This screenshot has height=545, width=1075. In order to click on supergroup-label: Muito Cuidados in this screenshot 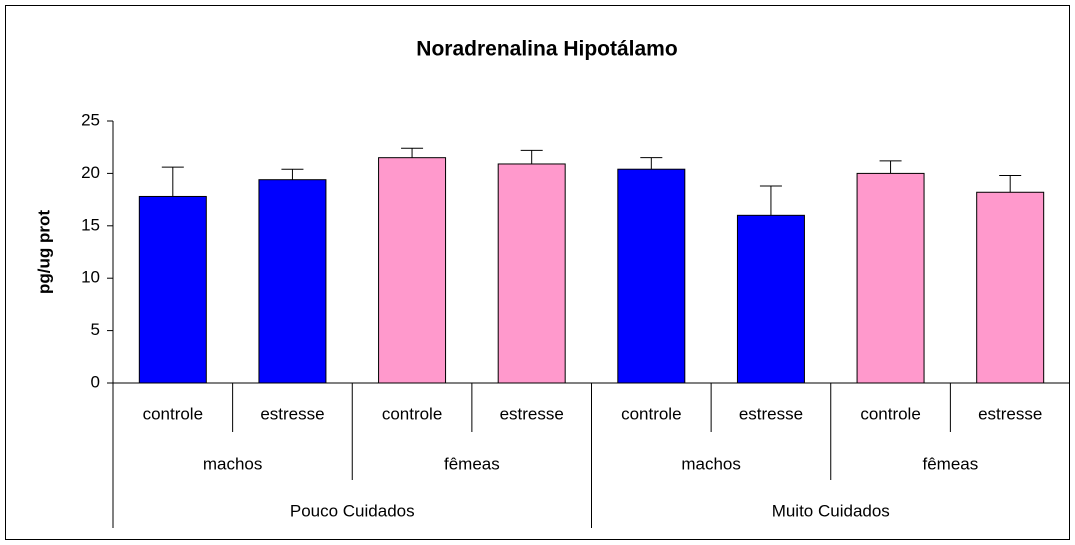, I will do `click(831, 510)`.